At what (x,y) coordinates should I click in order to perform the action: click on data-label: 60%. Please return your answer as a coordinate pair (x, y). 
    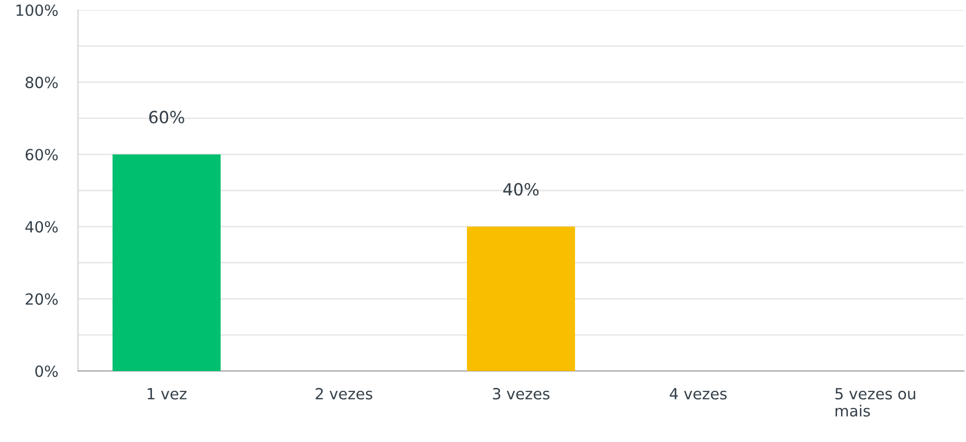
    Looking at the image, I should click on (166, 117).